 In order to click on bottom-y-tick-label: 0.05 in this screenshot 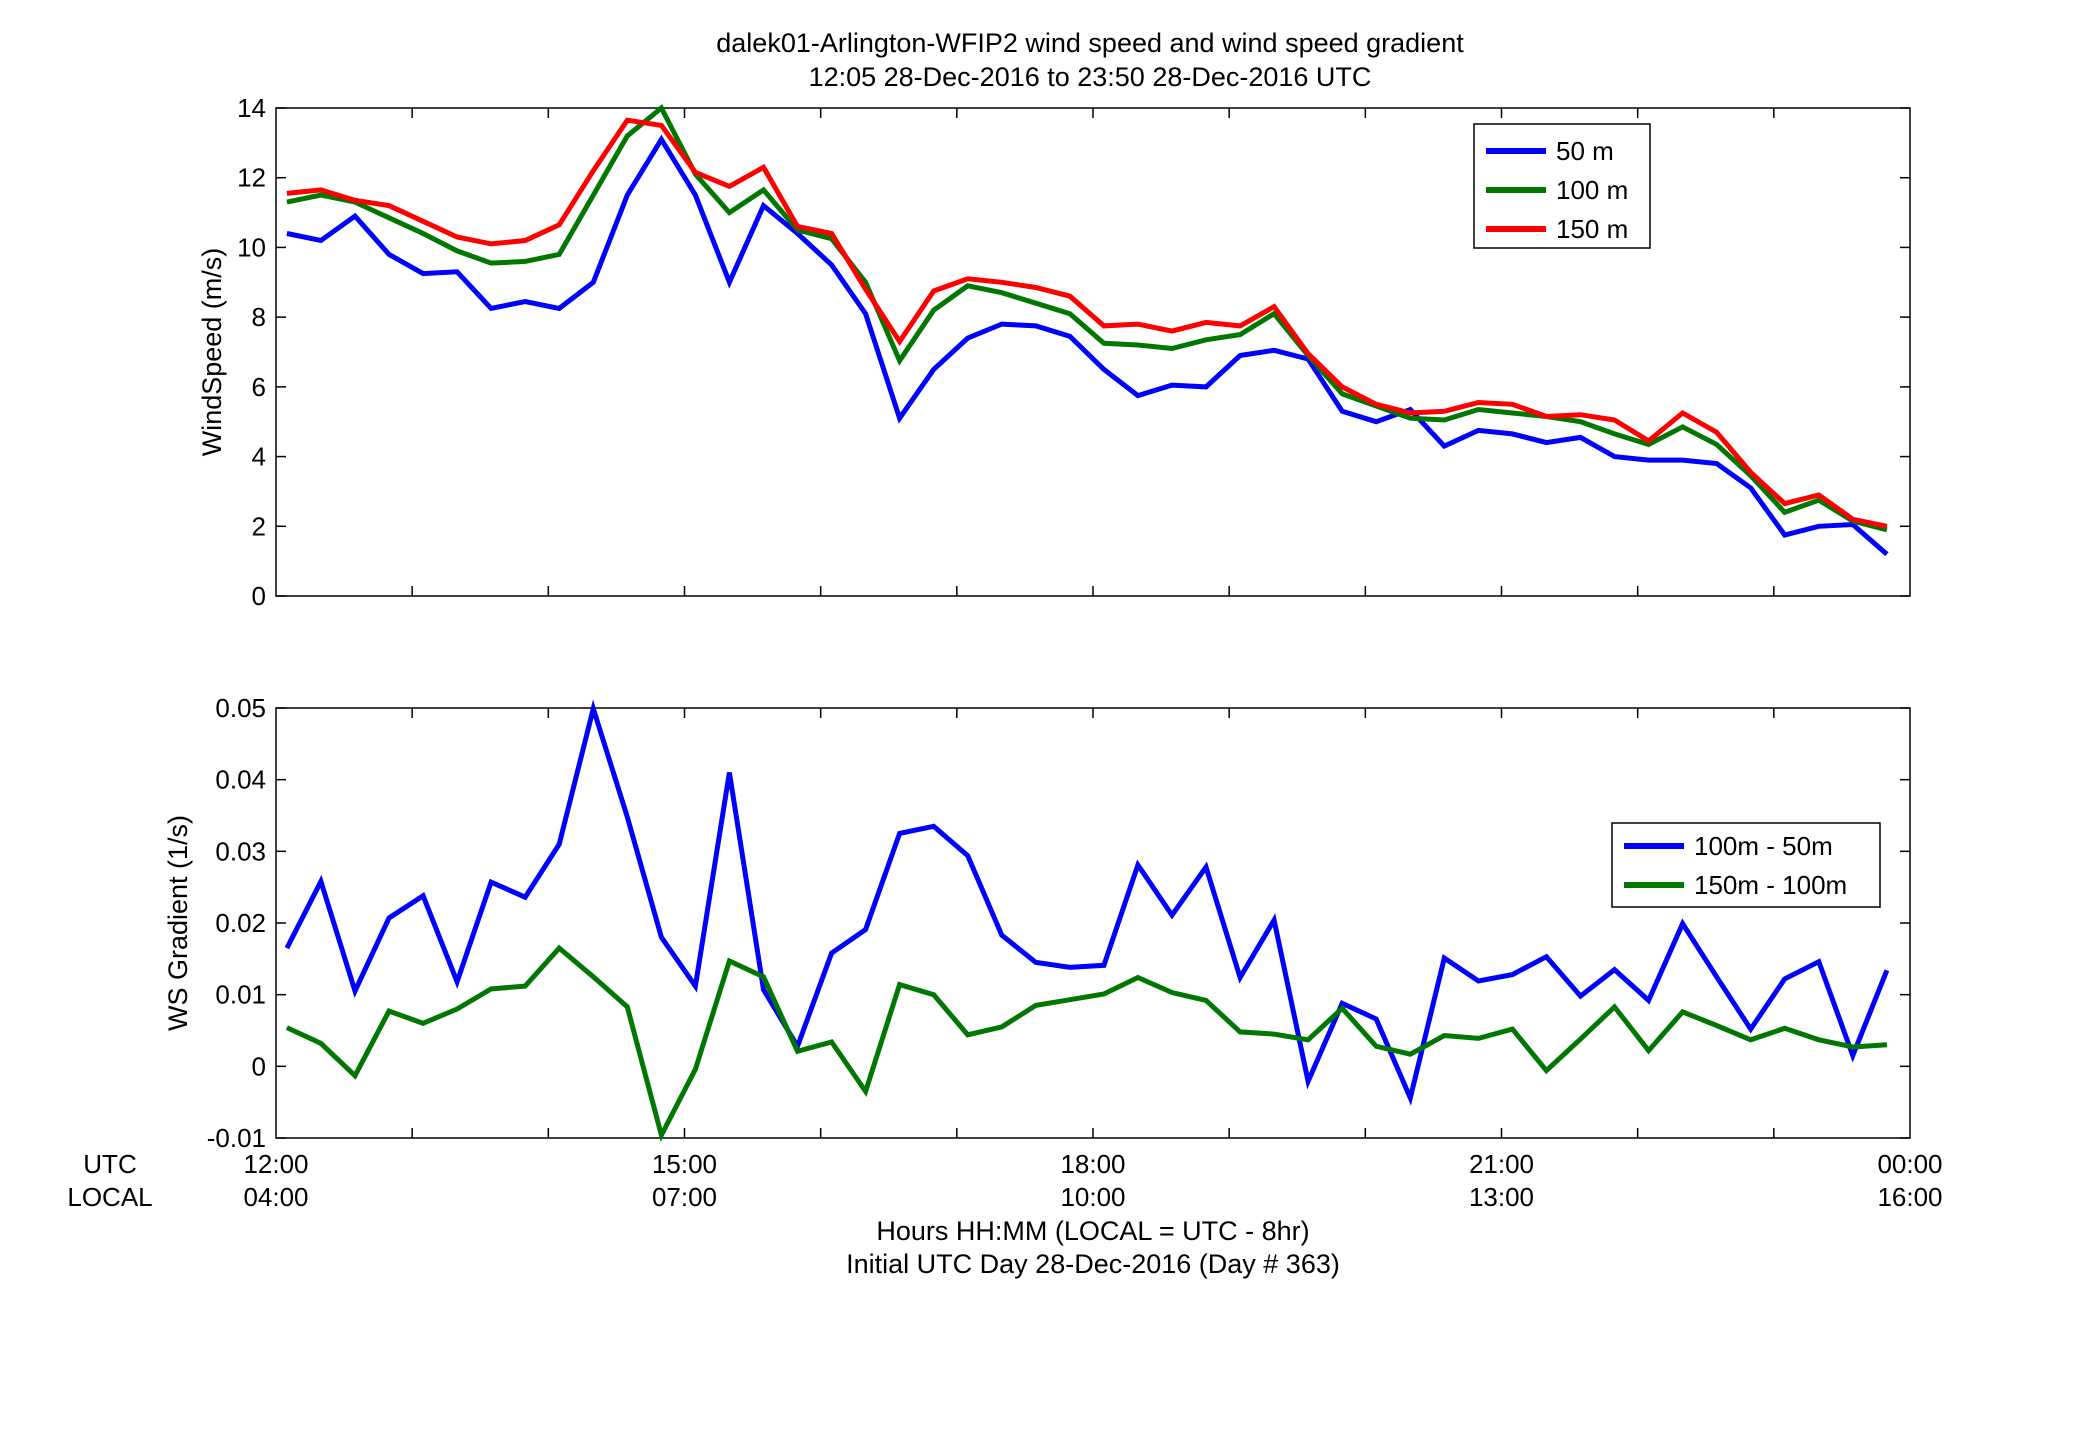, I will do `click(240, 708)`.